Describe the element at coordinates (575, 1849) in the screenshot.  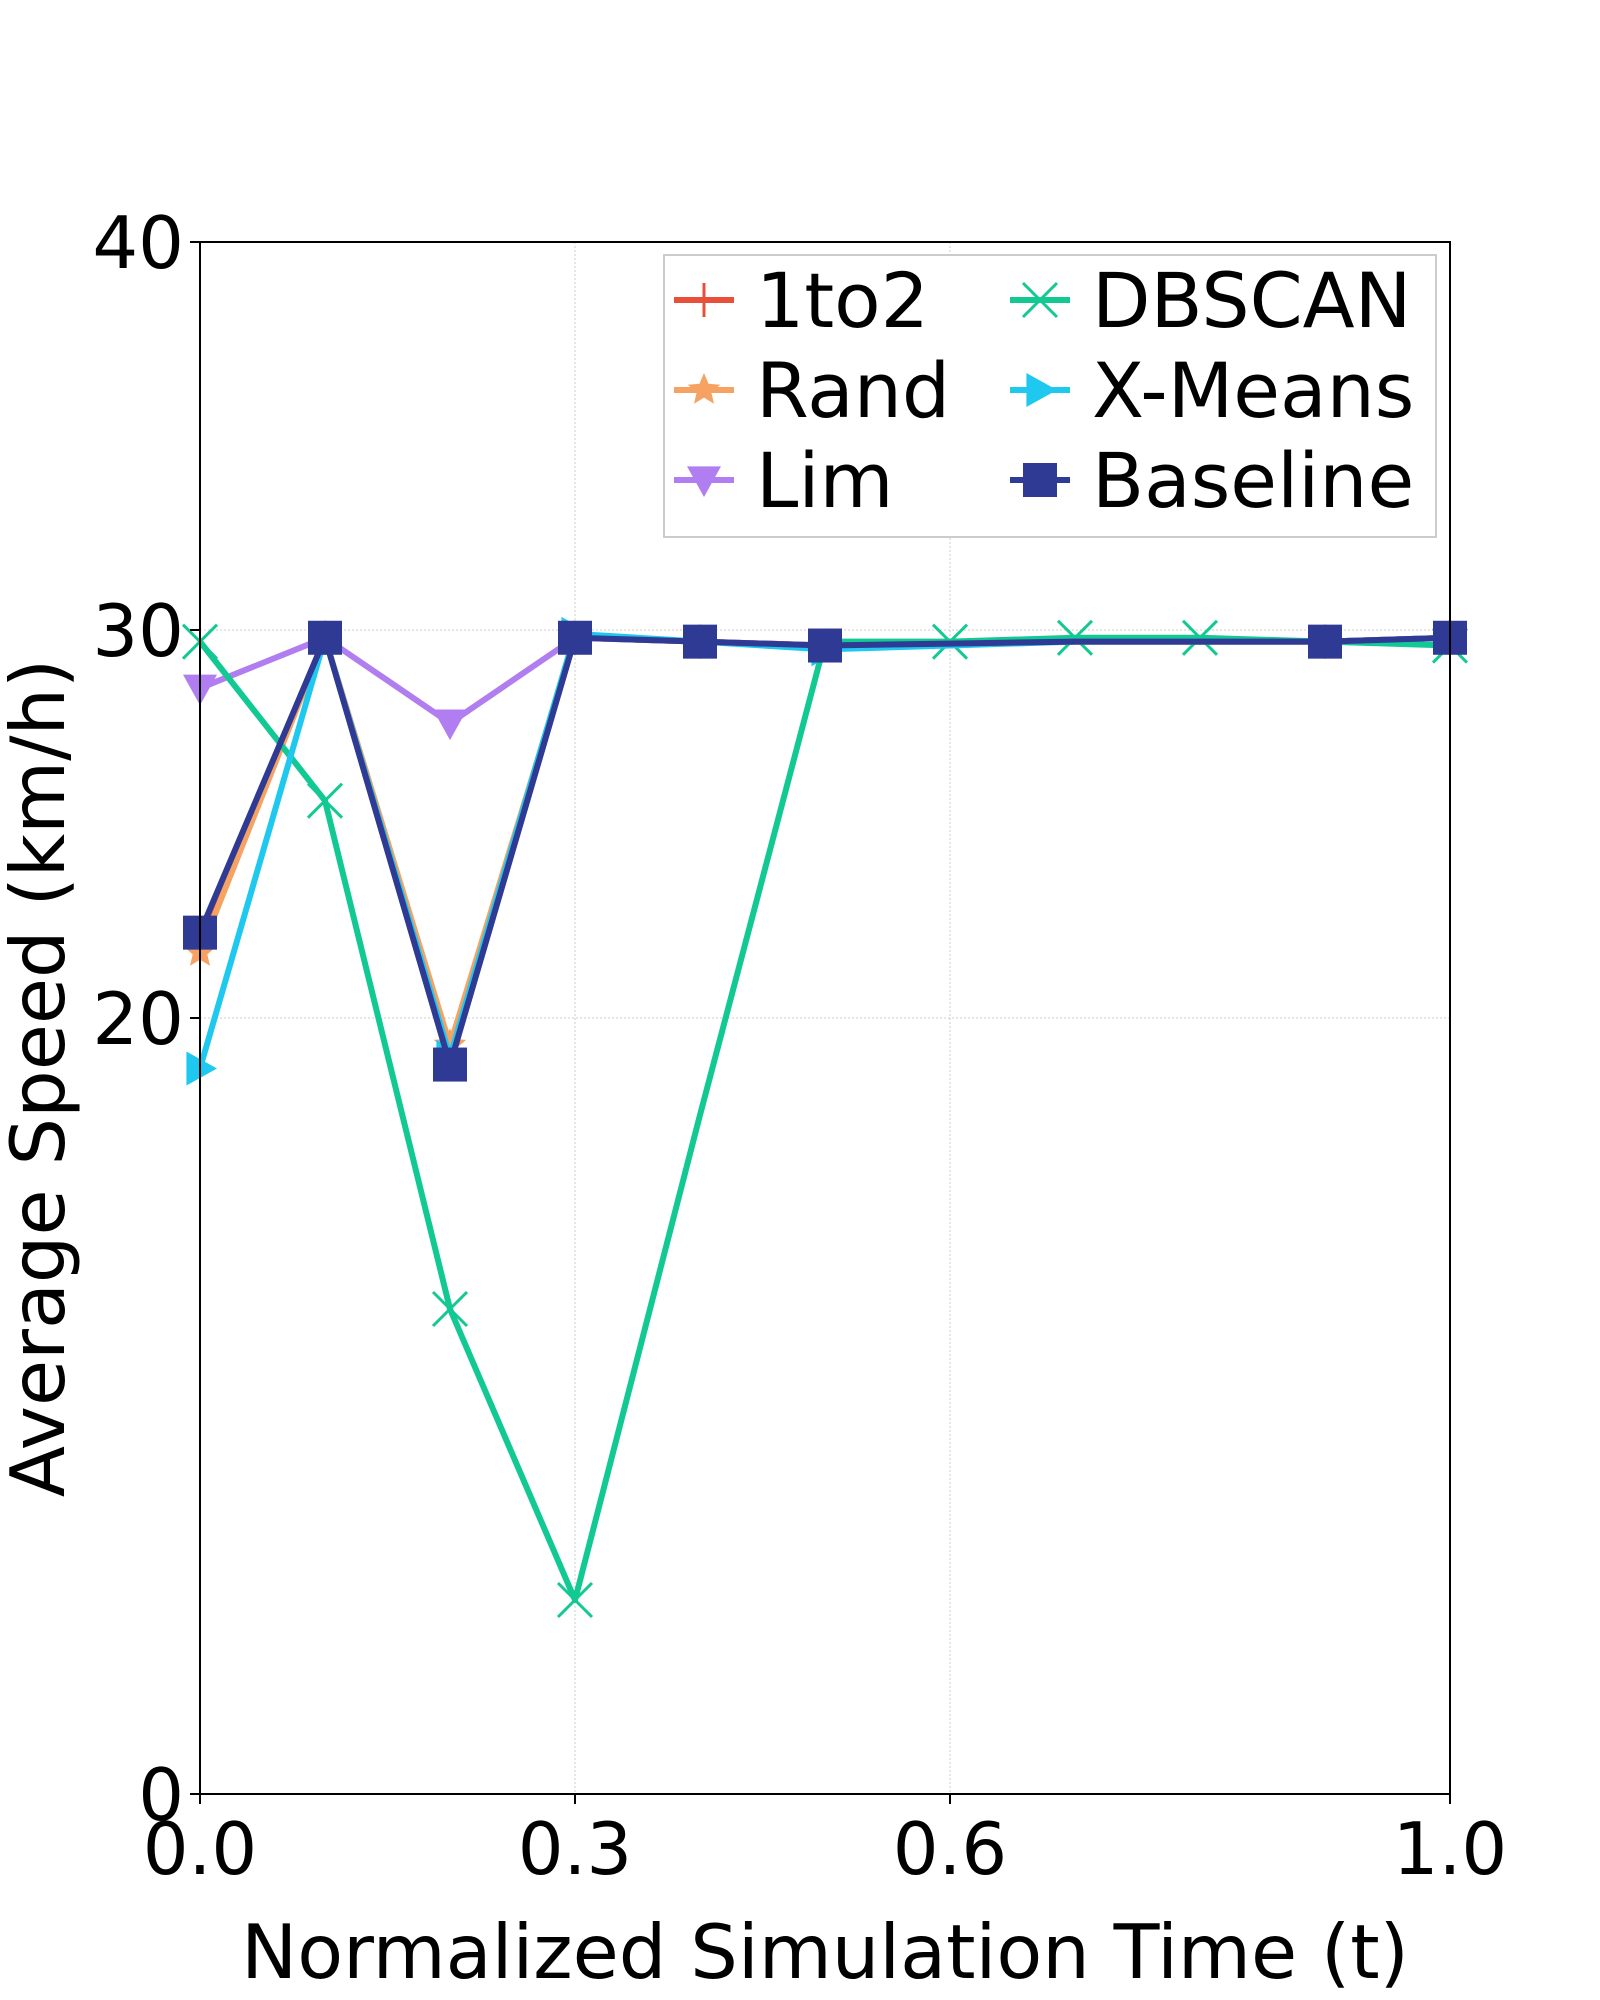
I see `x-tick-label: 0.3` at that location.